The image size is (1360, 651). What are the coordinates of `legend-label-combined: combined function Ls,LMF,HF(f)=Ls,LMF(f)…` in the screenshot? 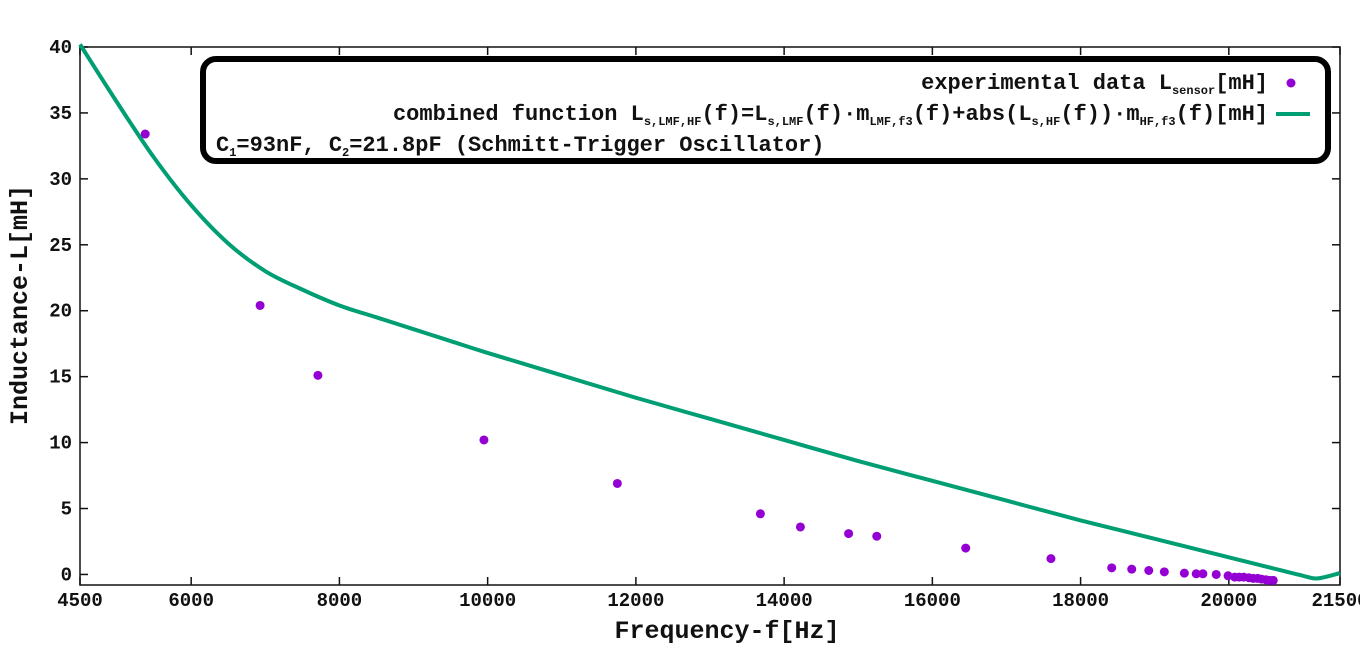 It's located at (830, 115).